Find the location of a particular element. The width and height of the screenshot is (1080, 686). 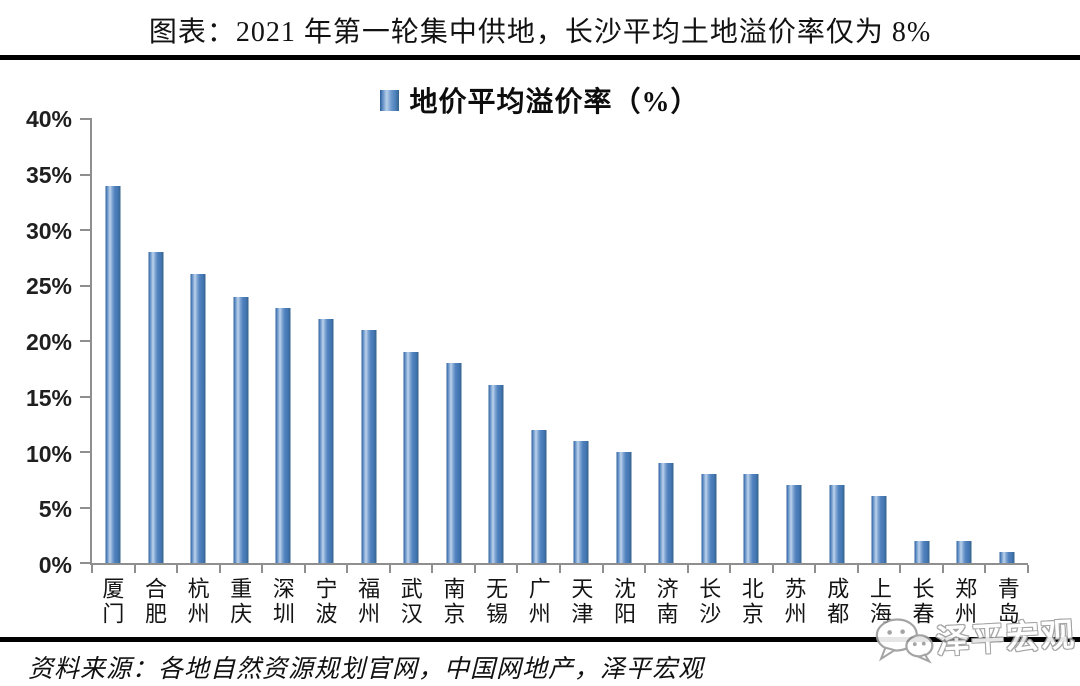

city-label: 郑州 is located at coordinates (965, 602).